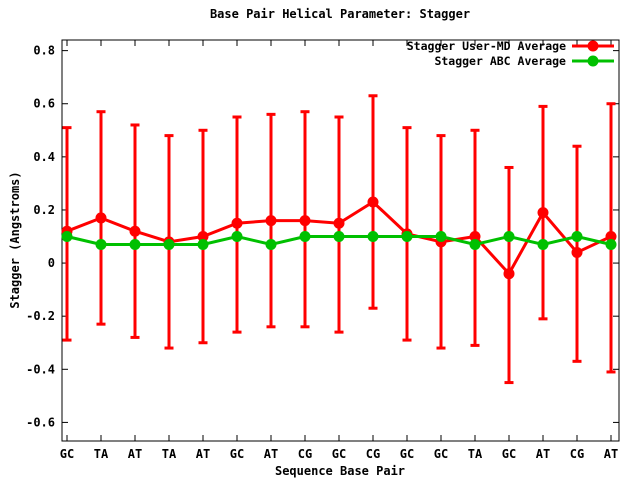  What do you see at coordinates (15, 239) in the screenshot?
I see `y-axis-label: Stagger (Angstroms)` at bounding box center [15, 239].